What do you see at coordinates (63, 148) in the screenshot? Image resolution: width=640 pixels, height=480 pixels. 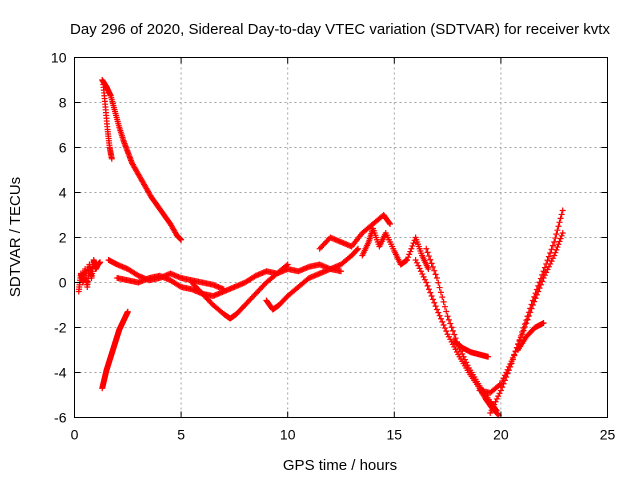 I see `y-tick-label: 6` at bounding box center [63, 148].